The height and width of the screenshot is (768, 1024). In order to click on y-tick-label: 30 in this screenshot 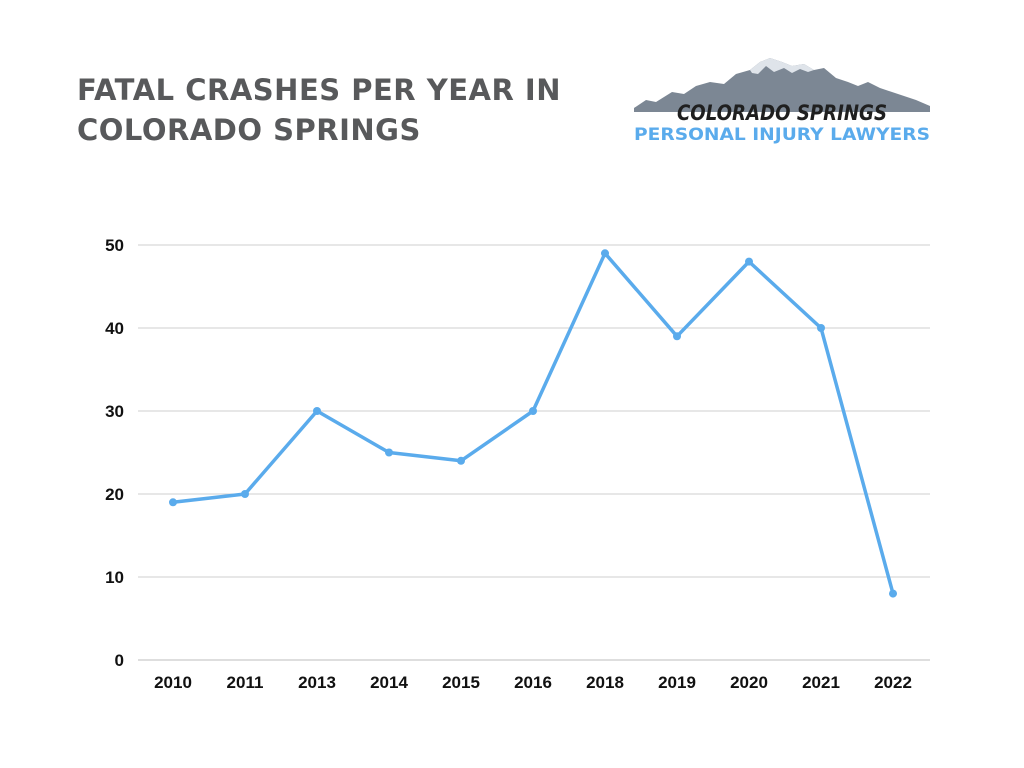, I will do `click(114, 411)`.